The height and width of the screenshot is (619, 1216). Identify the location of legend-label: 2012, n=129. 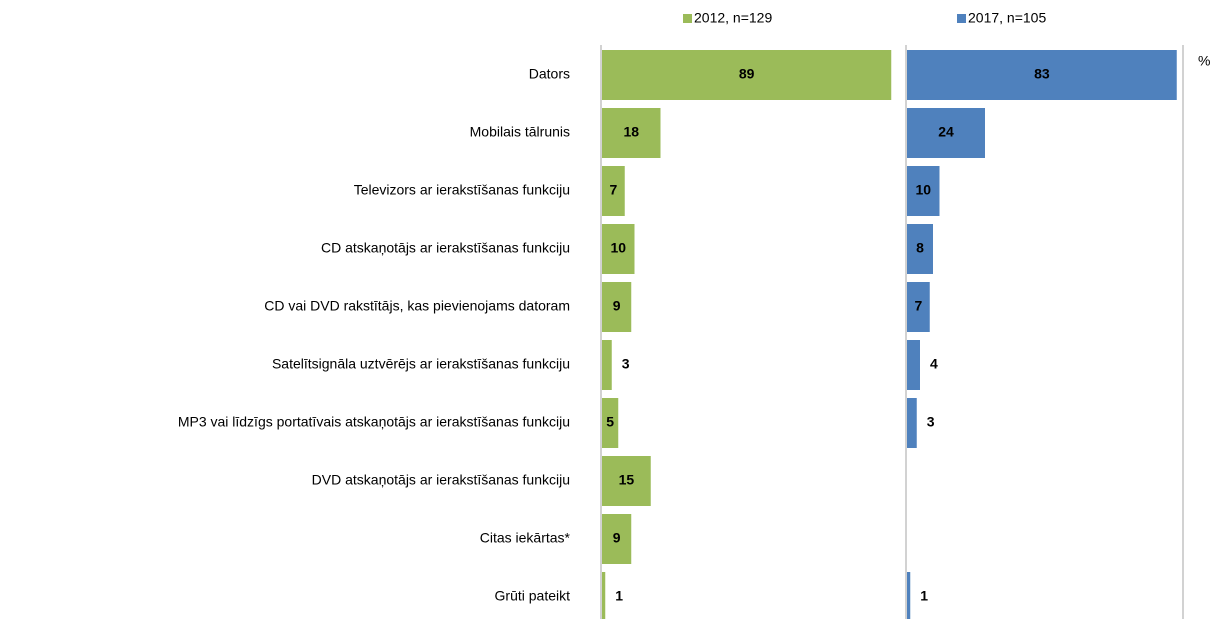
(733, 18).